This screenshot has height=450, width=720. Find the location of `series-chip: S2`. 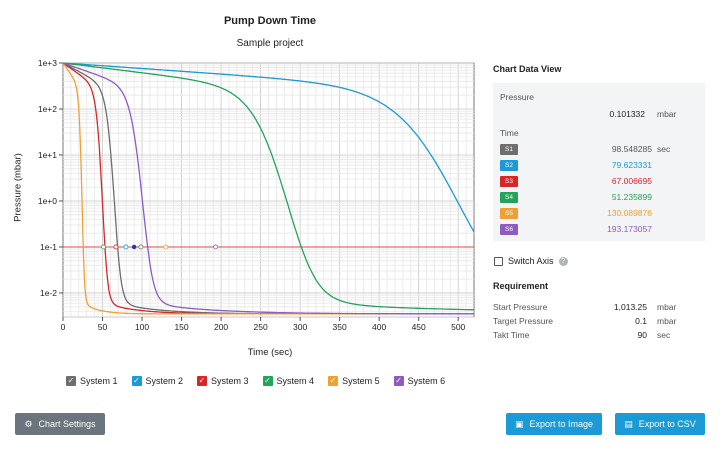

series-chip: S2 is located at coordinates (509, 165).